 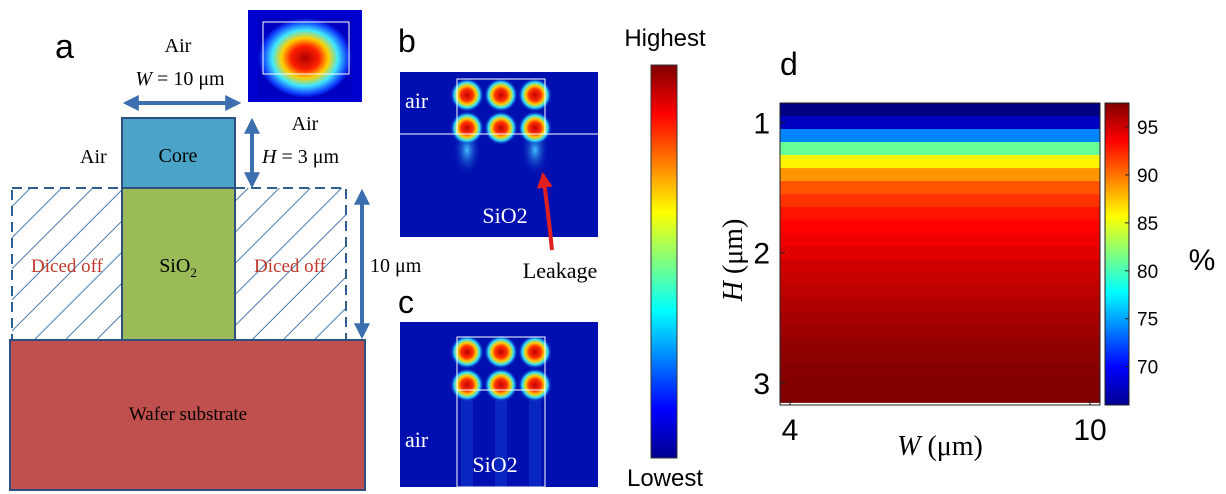 What do you see at coordinates (1147, 272) in the screenshot?
I see `colorbar-tick-label: 80` at bounding box center [1147, 272].